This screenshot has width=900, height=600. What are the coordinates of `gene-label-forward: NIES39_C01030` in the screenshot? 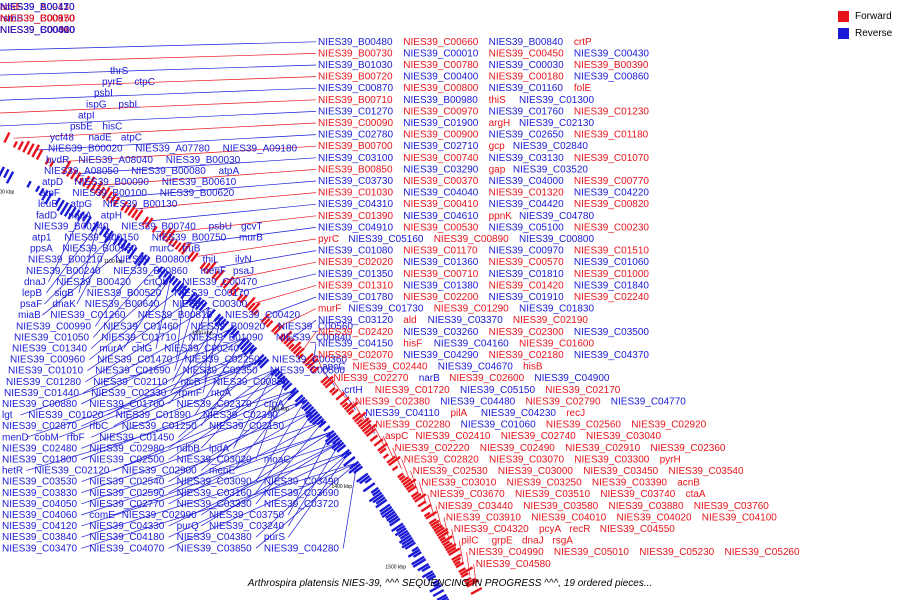 It's located at (355, 193).